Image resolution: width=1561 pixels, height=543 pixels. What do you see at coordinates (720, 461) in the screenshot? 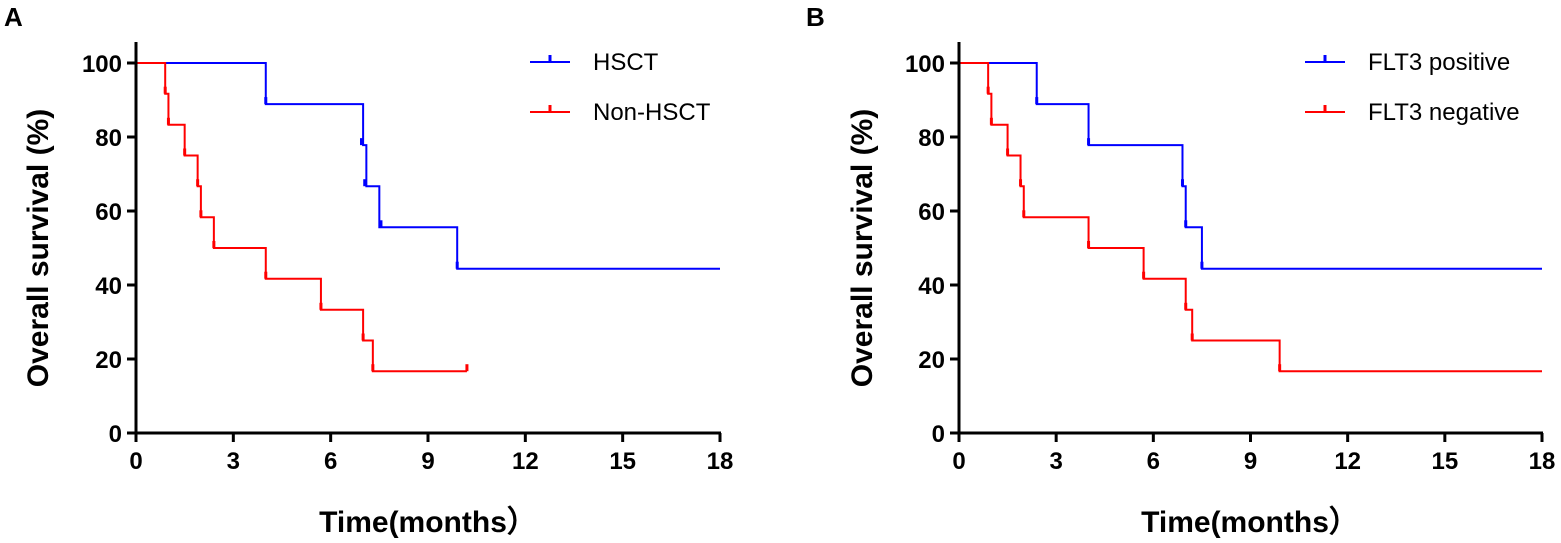
I see `x-tick-label-a: 18` at bounding box center [720, 461].